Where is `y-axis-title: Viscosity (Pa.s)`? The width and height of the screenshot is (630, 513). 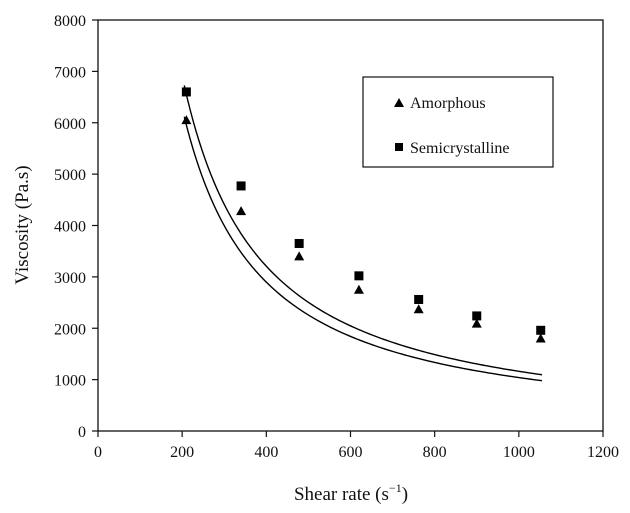
y-axis-title: Viscosity (Pa.s) is located at coordinates (22, 224).